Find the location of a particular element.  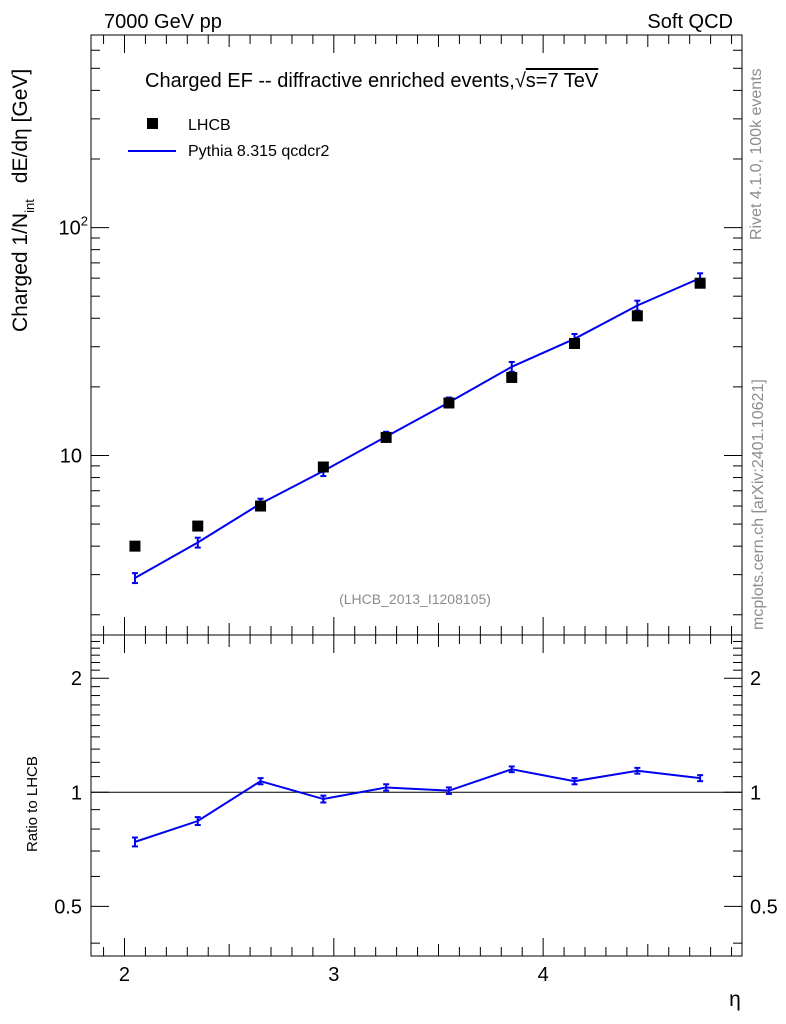

x-tick-label: 3 is located at coordinates (333, 975).